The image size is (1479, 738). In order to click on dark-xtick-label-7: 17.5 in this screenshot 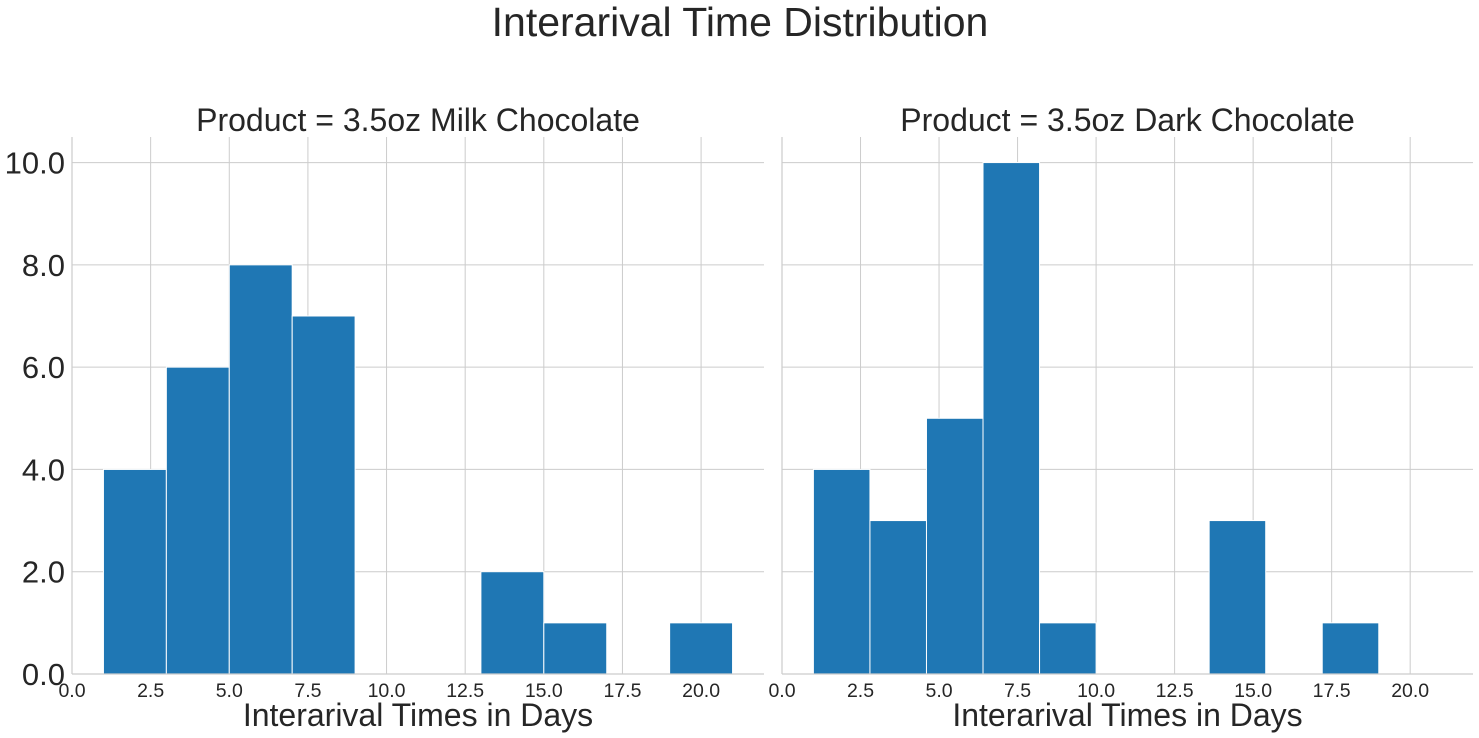, I will do `click(1332, 691)`.